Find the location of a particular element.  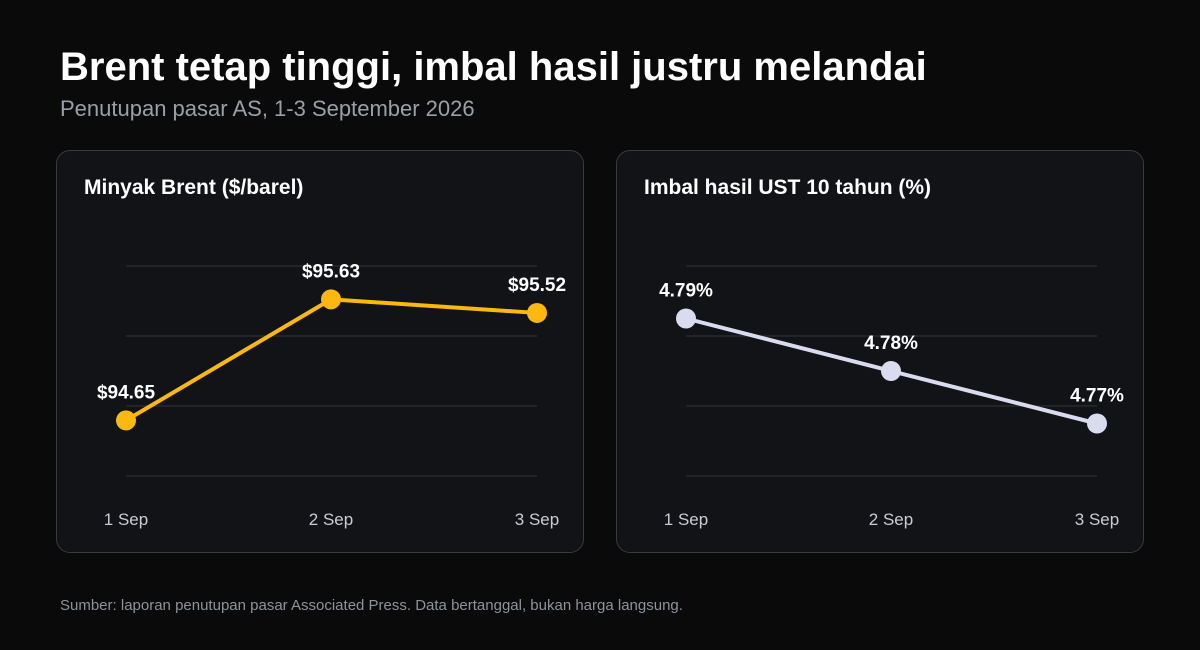

page-subtitle: Penutupan pasar AS, 1-3 September 2026 is located at coordinates (267, 108).